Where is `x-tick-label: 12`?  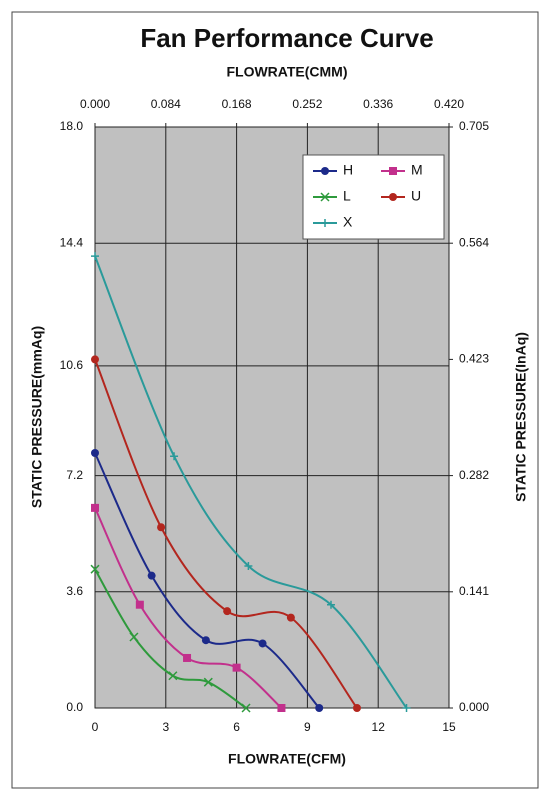
x-tick-label: 12 is located at coordinates (379, 727).